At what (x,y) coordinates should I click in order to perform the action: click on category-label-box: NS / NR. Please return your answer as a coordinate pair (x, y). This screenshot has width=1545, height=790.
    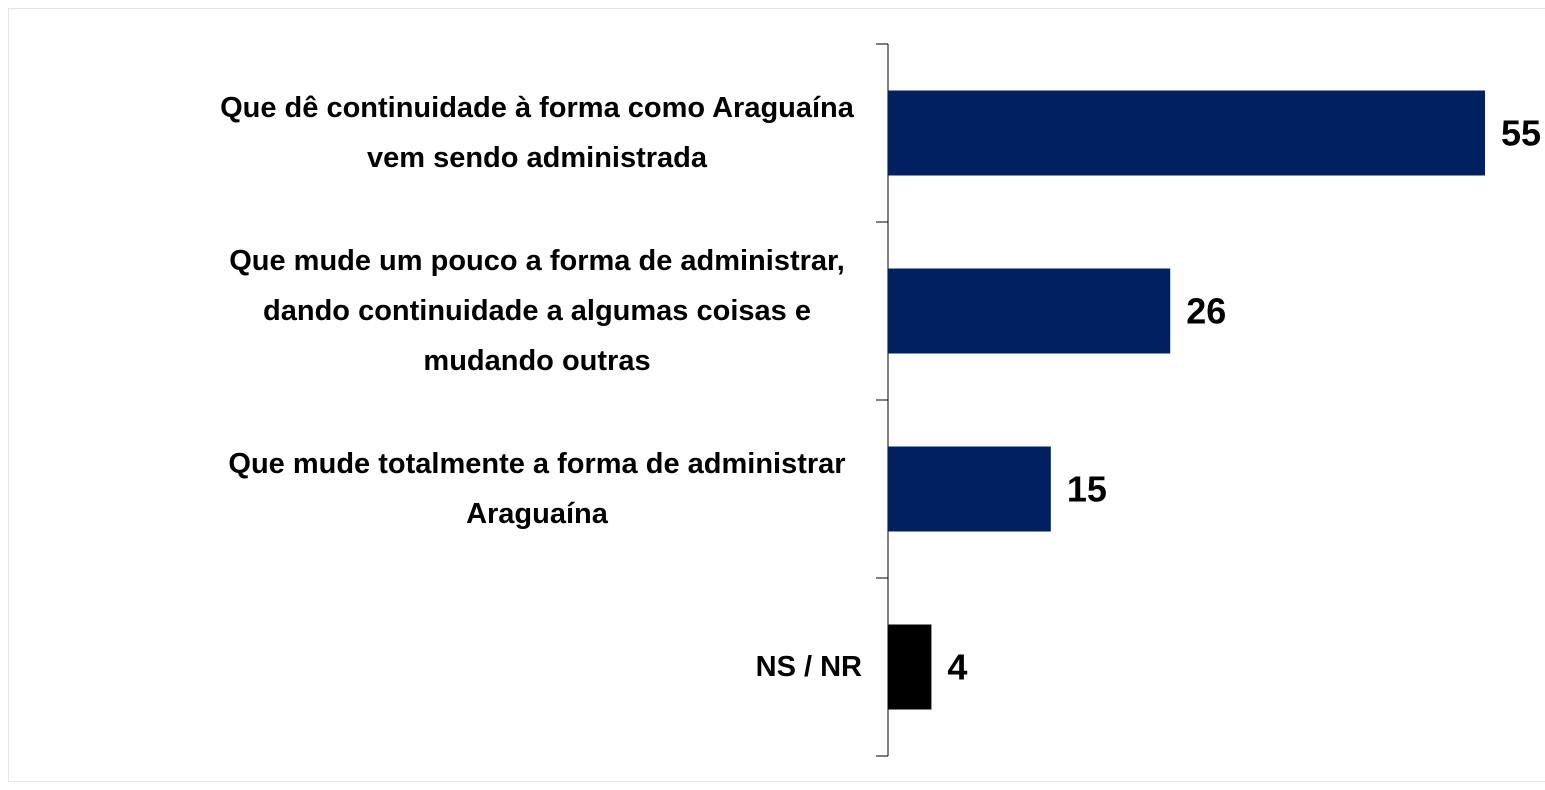
    Looking at the image, I should click on (537, 667).